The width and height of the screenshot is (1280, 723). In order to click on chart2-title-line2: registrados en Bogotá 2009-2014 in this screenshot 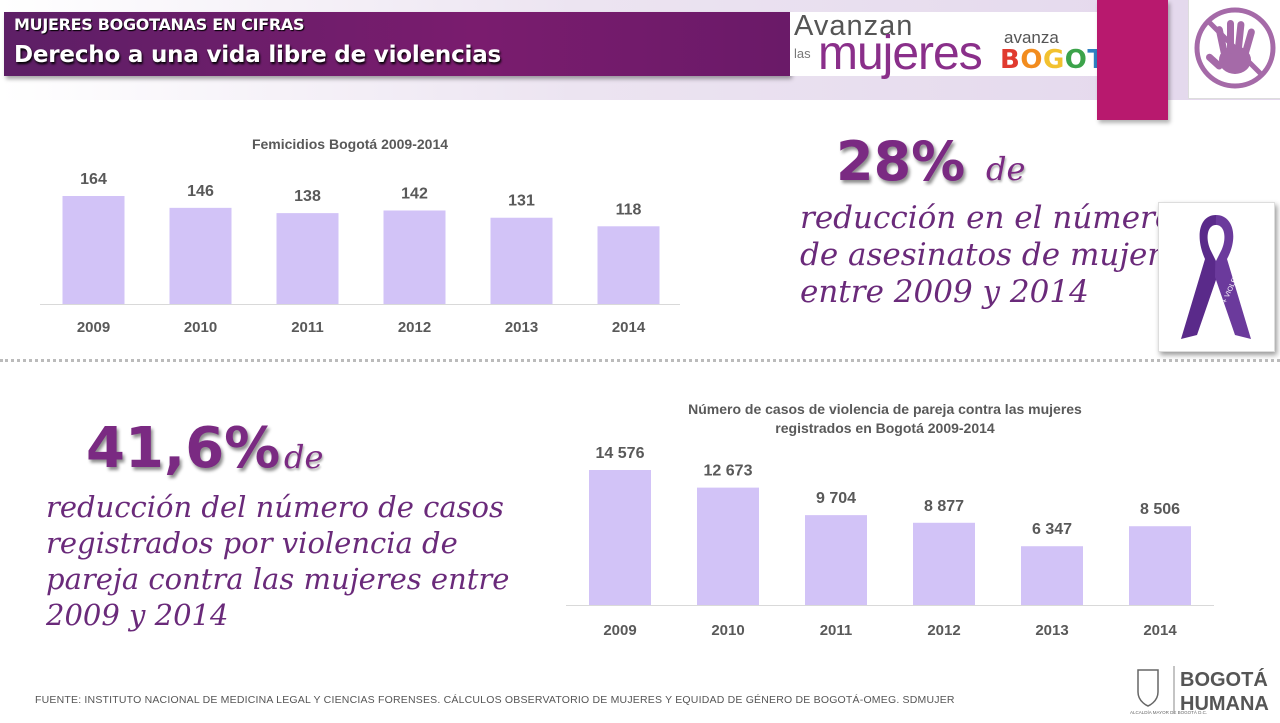, I will do `click(885, 428)`.